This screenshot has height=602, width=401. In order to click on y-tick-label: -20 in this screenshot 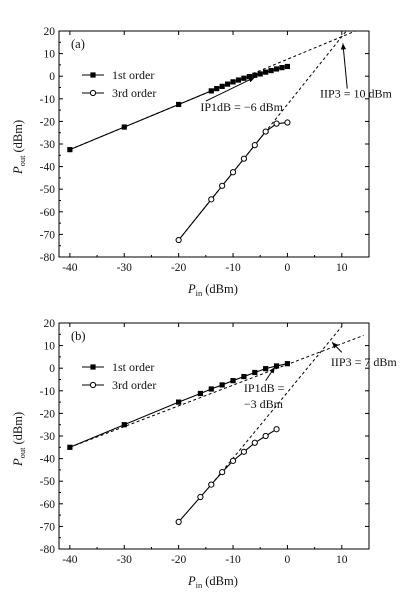, I will do `click(48, 122)`.